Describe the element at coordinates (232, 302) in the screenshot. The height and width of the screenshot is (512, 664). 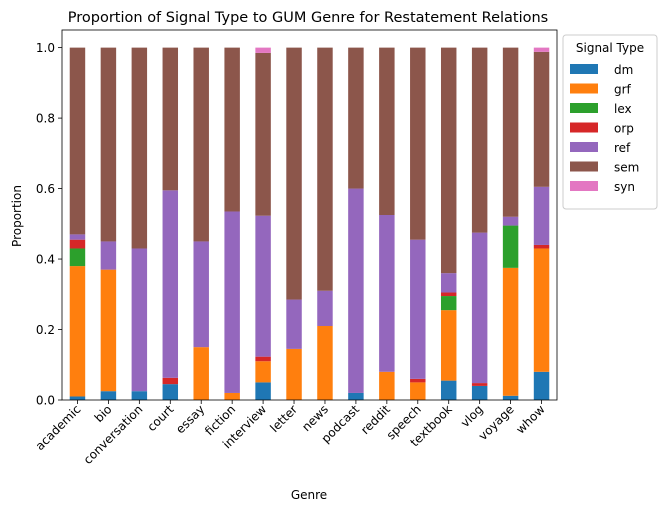
I see `bar-segment-ref-fiction` at that location.